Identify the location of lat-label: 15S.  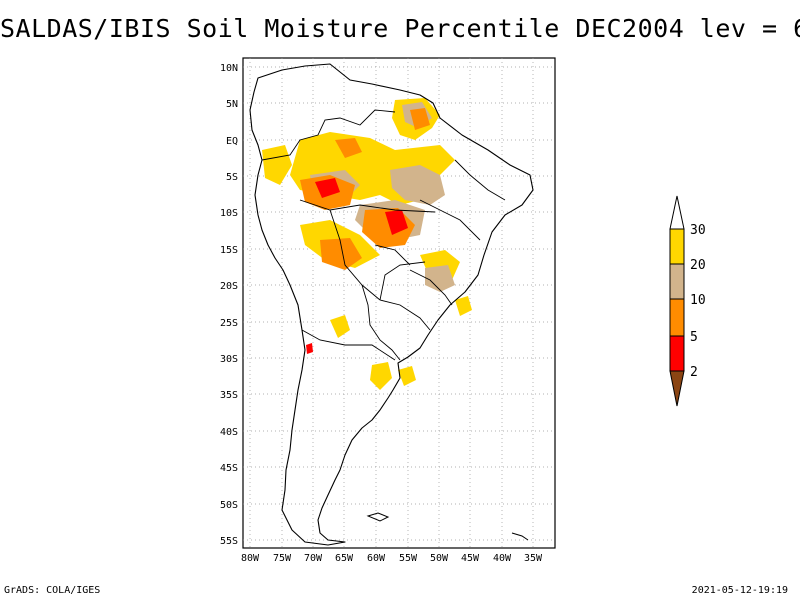
(229, 250).